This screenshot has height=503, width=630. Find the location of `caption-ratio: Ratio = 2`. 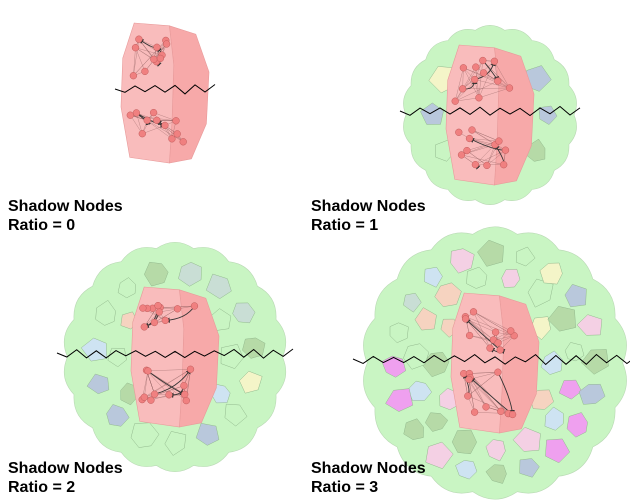

caption-ratio: Ratio = 2 is located at coordinates (42, 487).